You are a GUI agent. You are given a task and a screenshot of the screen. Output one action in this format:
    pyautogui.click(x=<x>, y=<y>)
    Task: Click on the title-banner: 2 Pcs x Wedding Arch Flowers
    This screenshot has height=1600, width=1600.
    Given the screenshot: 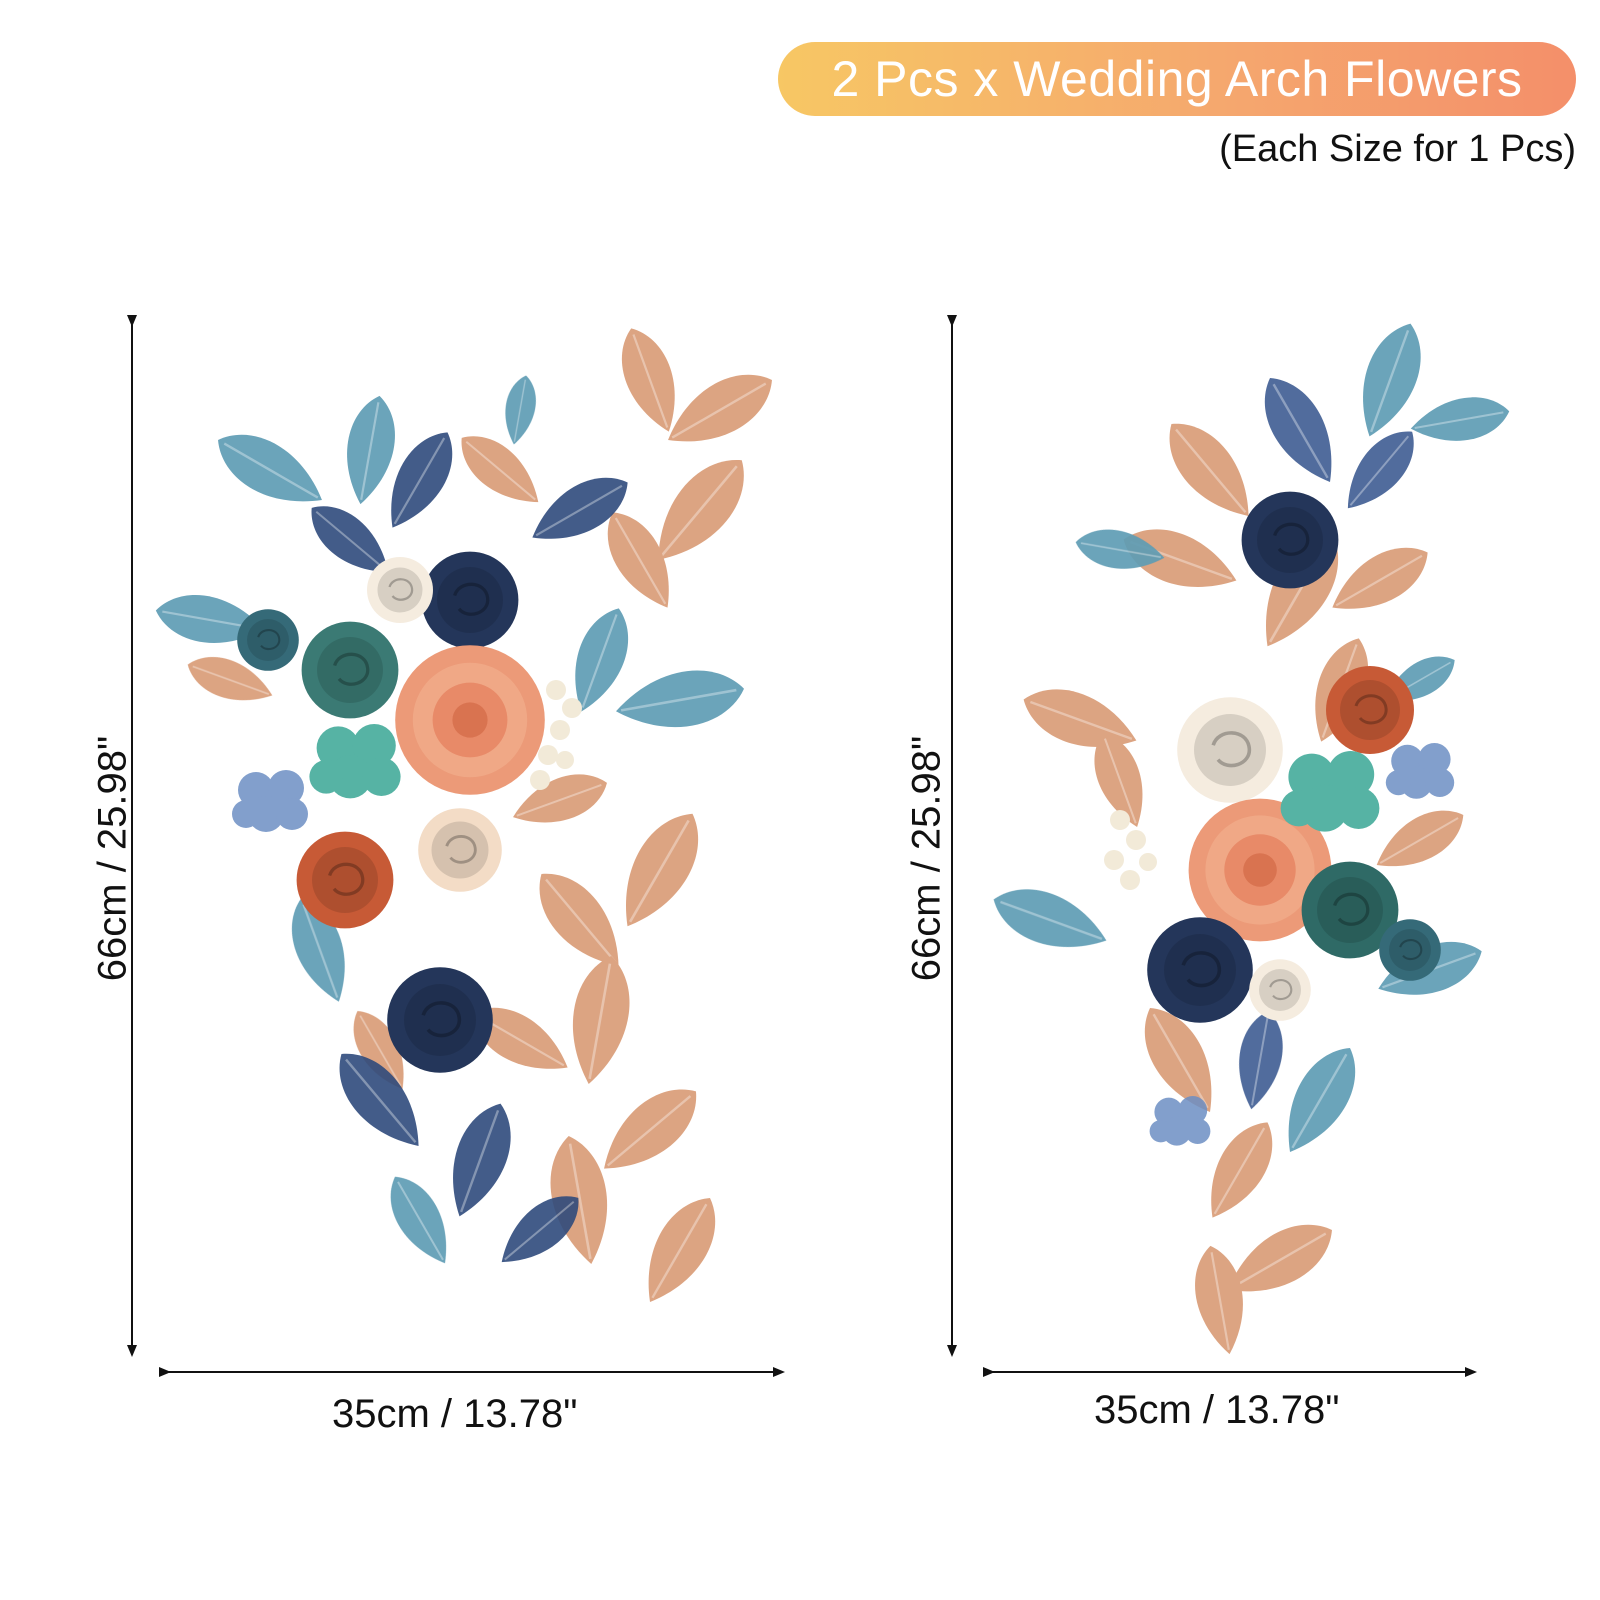 What is the action you would take?
    pyautogui.click(x=1177, y=79)
    